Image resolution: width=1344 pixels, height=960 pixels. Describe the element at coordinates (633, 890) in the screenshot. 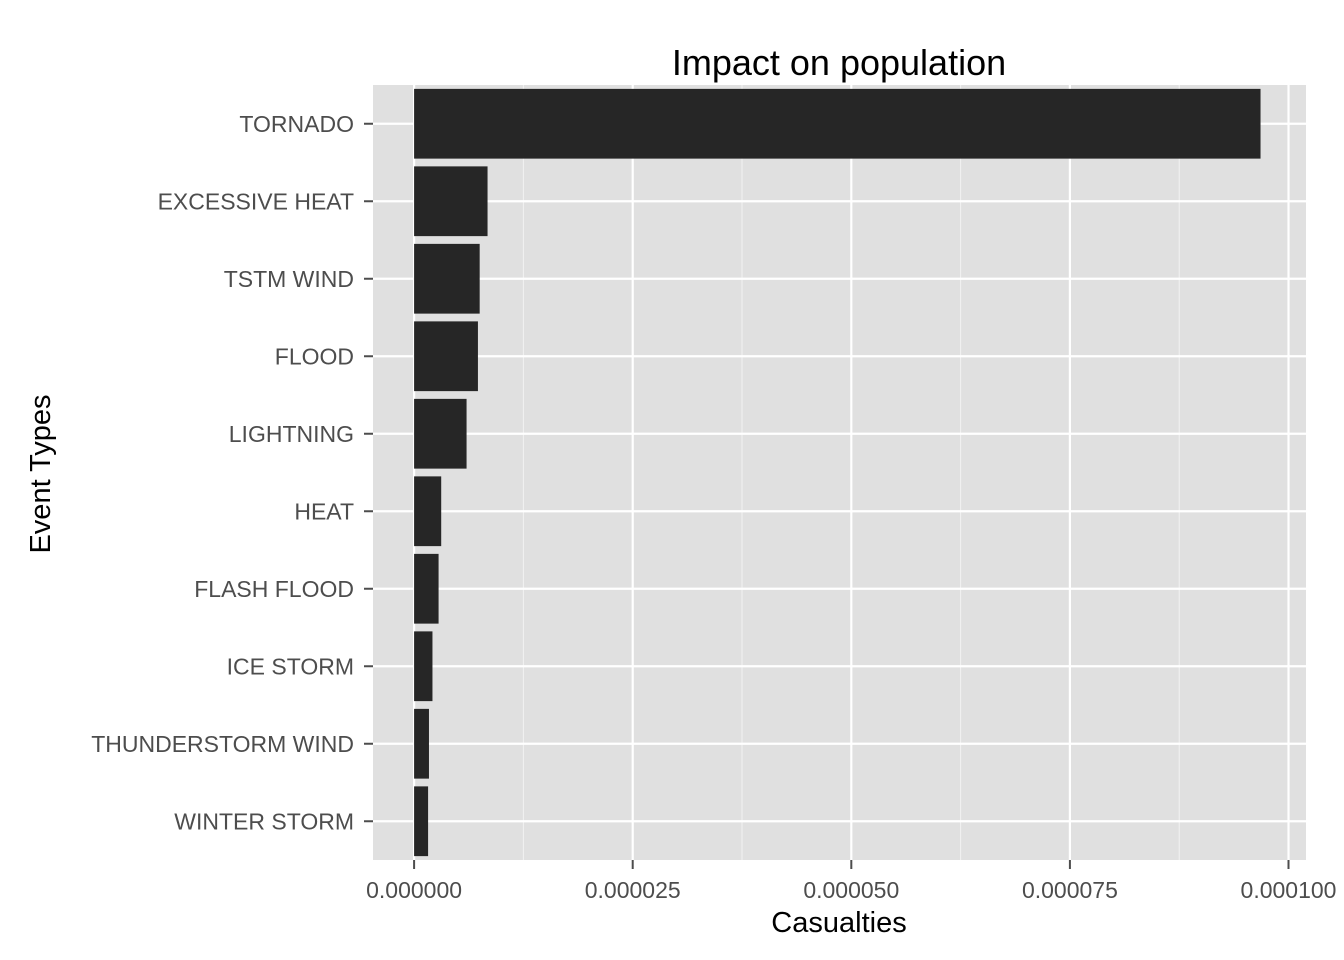

I see `x-tick-label: 0.000025` at that location.